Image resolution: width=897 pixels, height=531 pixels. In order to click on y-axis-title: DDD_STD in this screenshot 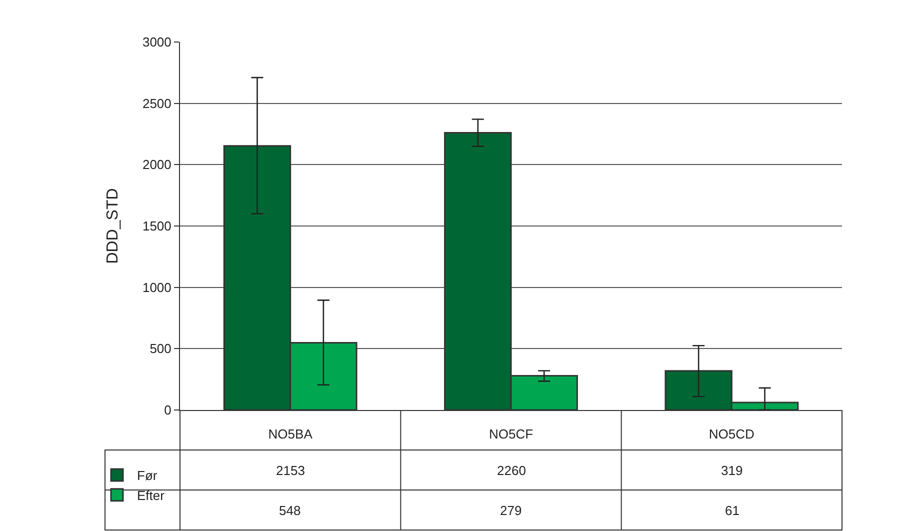, I will do `click(113, 226)`.